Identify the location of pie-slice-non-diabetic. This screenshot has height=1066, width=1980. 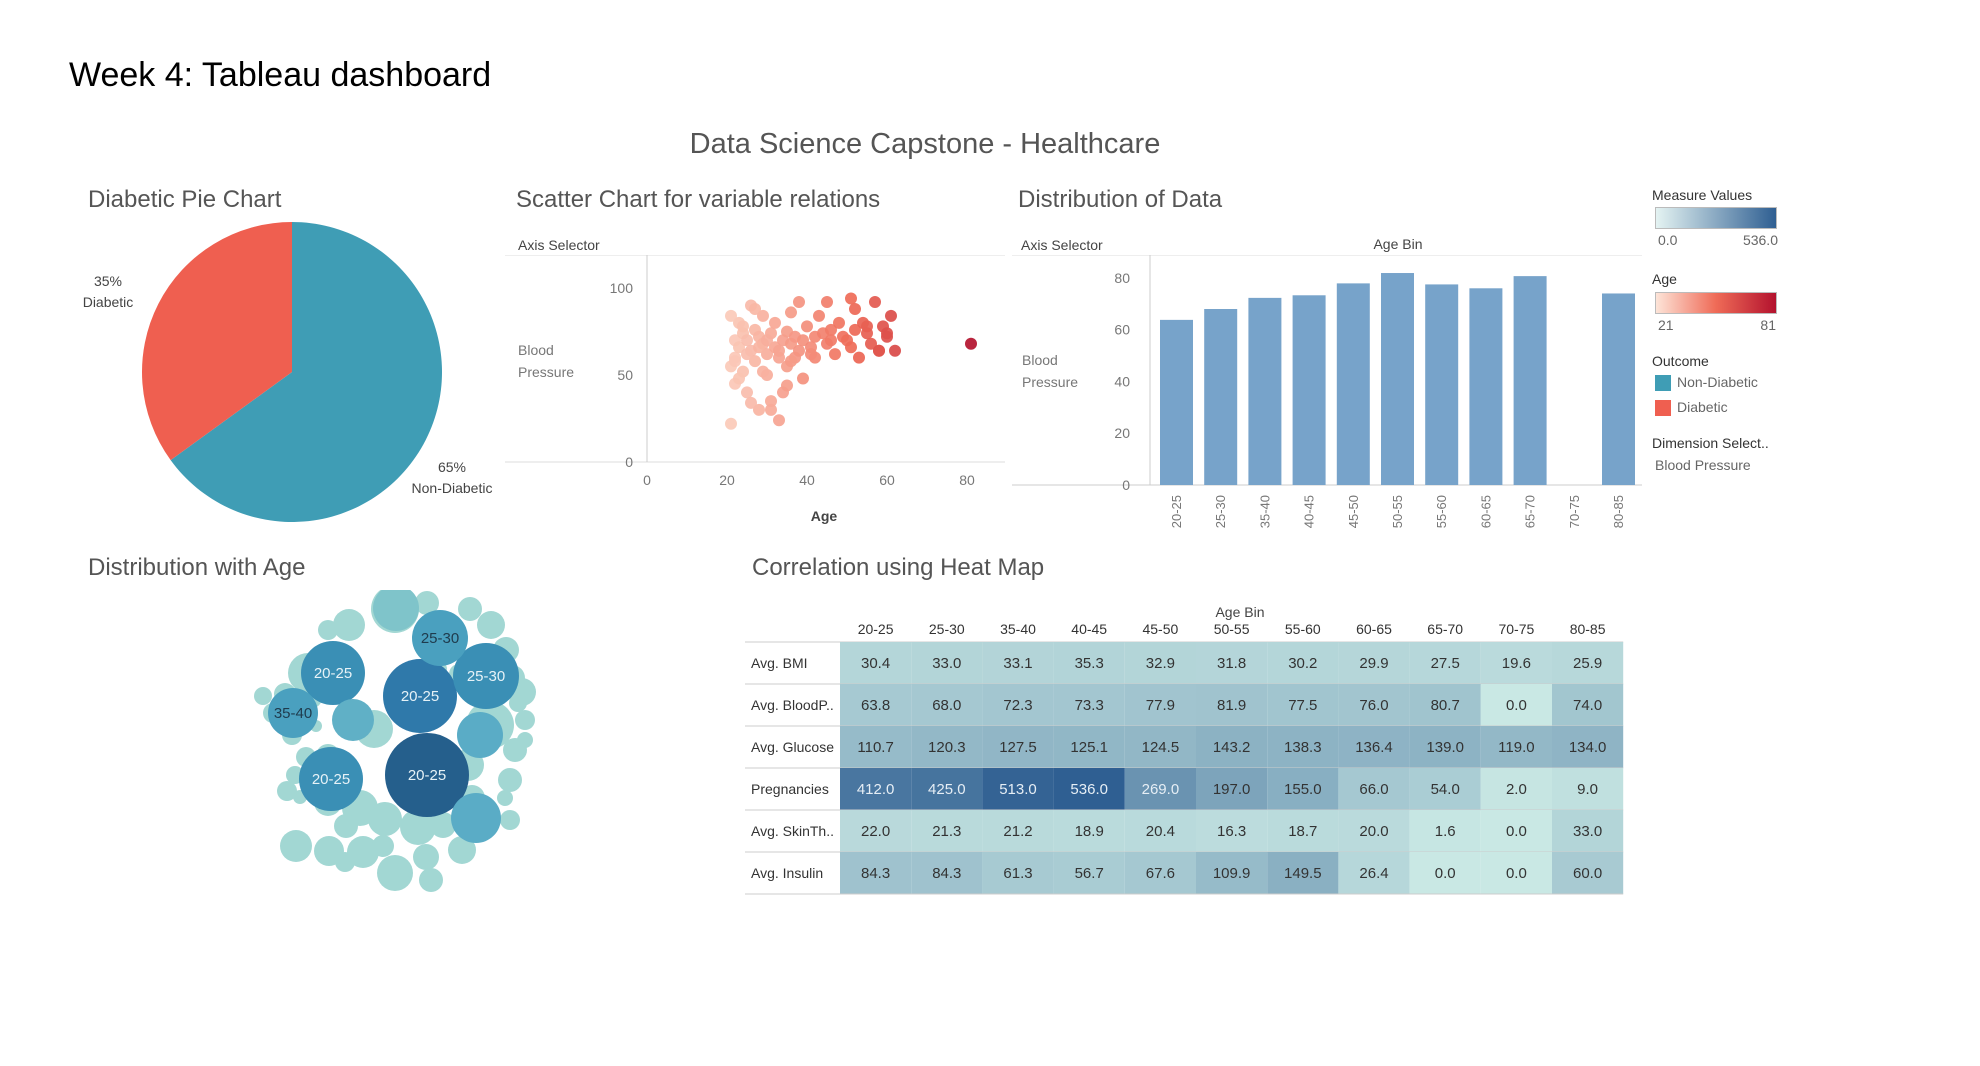
(306, 372).